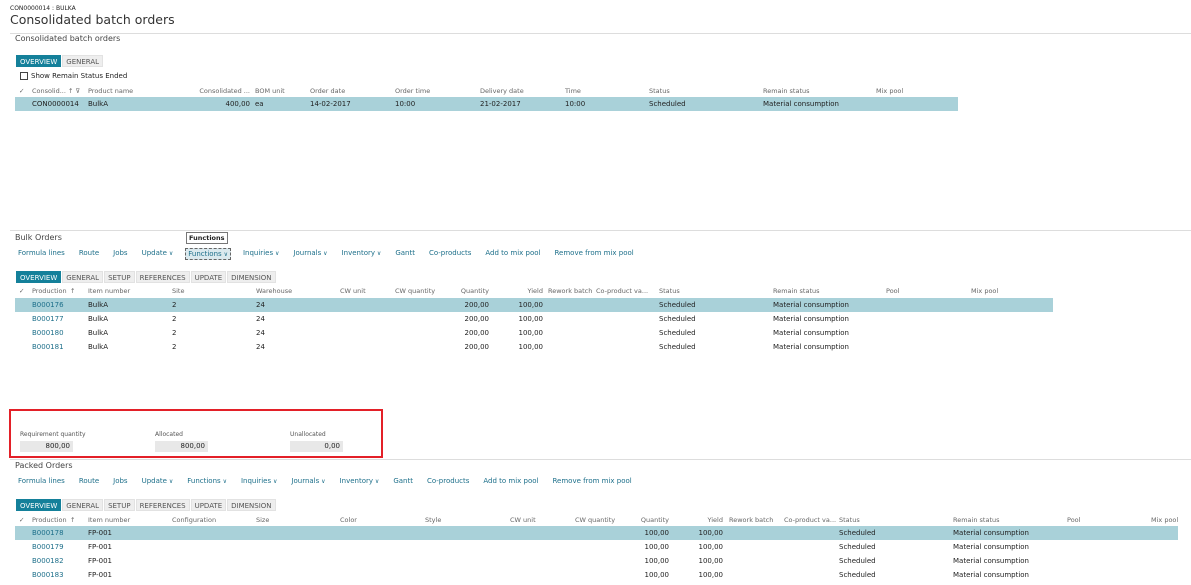 The image size is (1191, 585). I want to click on column-header: Remain status, so click(786, 91).